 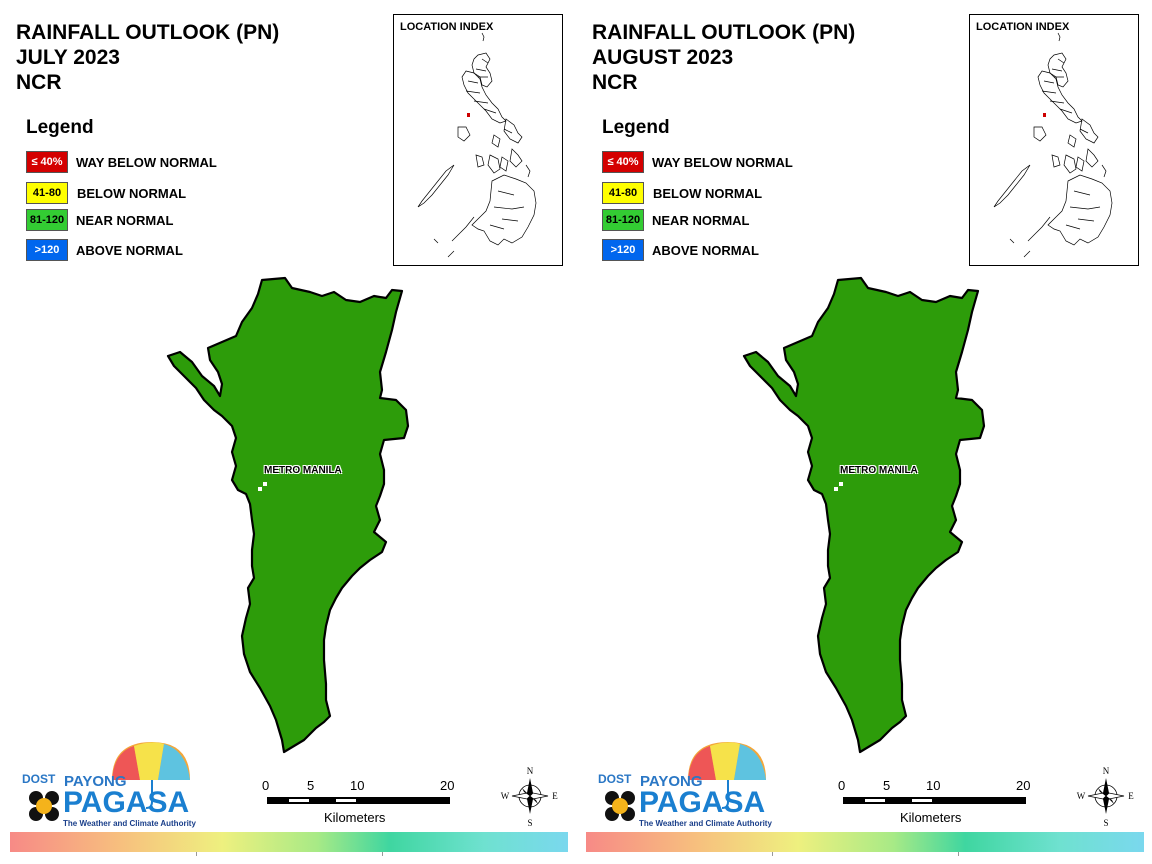 What do you see at coordinates (663, 57) in the screenshot?
I see `title-line-2: AUGUST 2023` at bounding box center [663, 57].